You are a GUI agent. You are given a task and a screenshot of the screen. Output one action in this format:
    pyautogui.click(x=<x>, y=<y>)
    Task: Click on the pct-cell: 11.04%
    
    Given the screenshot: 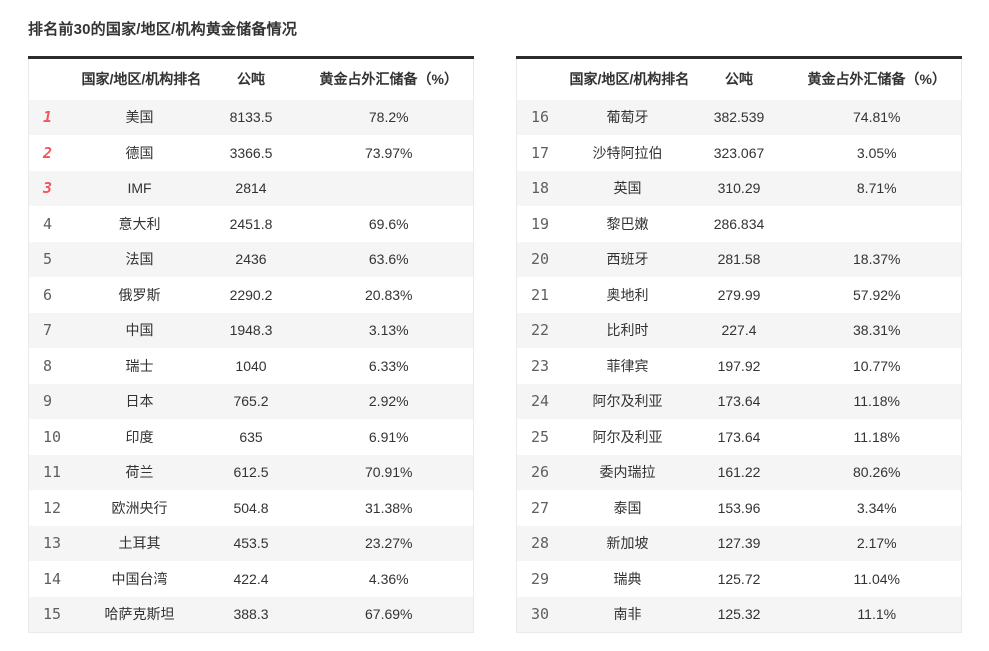 What is the action you would take?
    pyautogui.click(x=876, y=578)
    